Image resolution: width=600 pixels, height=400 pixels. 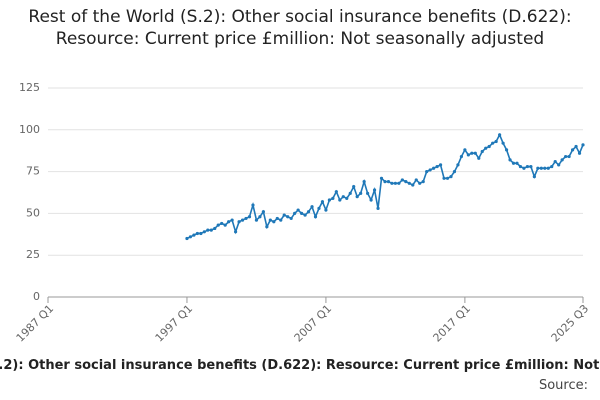 I want to click on y-tick-label: 0, so click(x=36, y=296).